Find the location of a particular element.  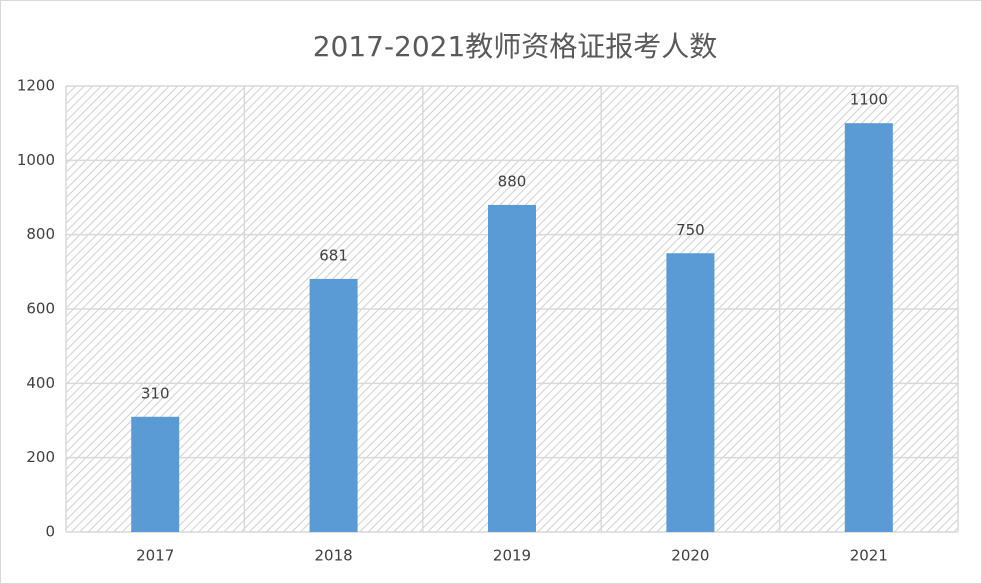

x-tick-label: 2017 is located at coordinates (155, 556).